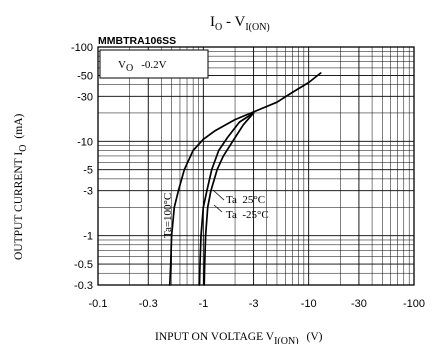 This screenshot has width=432, height=344. What do you see at coordinates (83, 286) in the screenshot?
I see `y-tick-label: -0.3` at bounding box center [83, 286].